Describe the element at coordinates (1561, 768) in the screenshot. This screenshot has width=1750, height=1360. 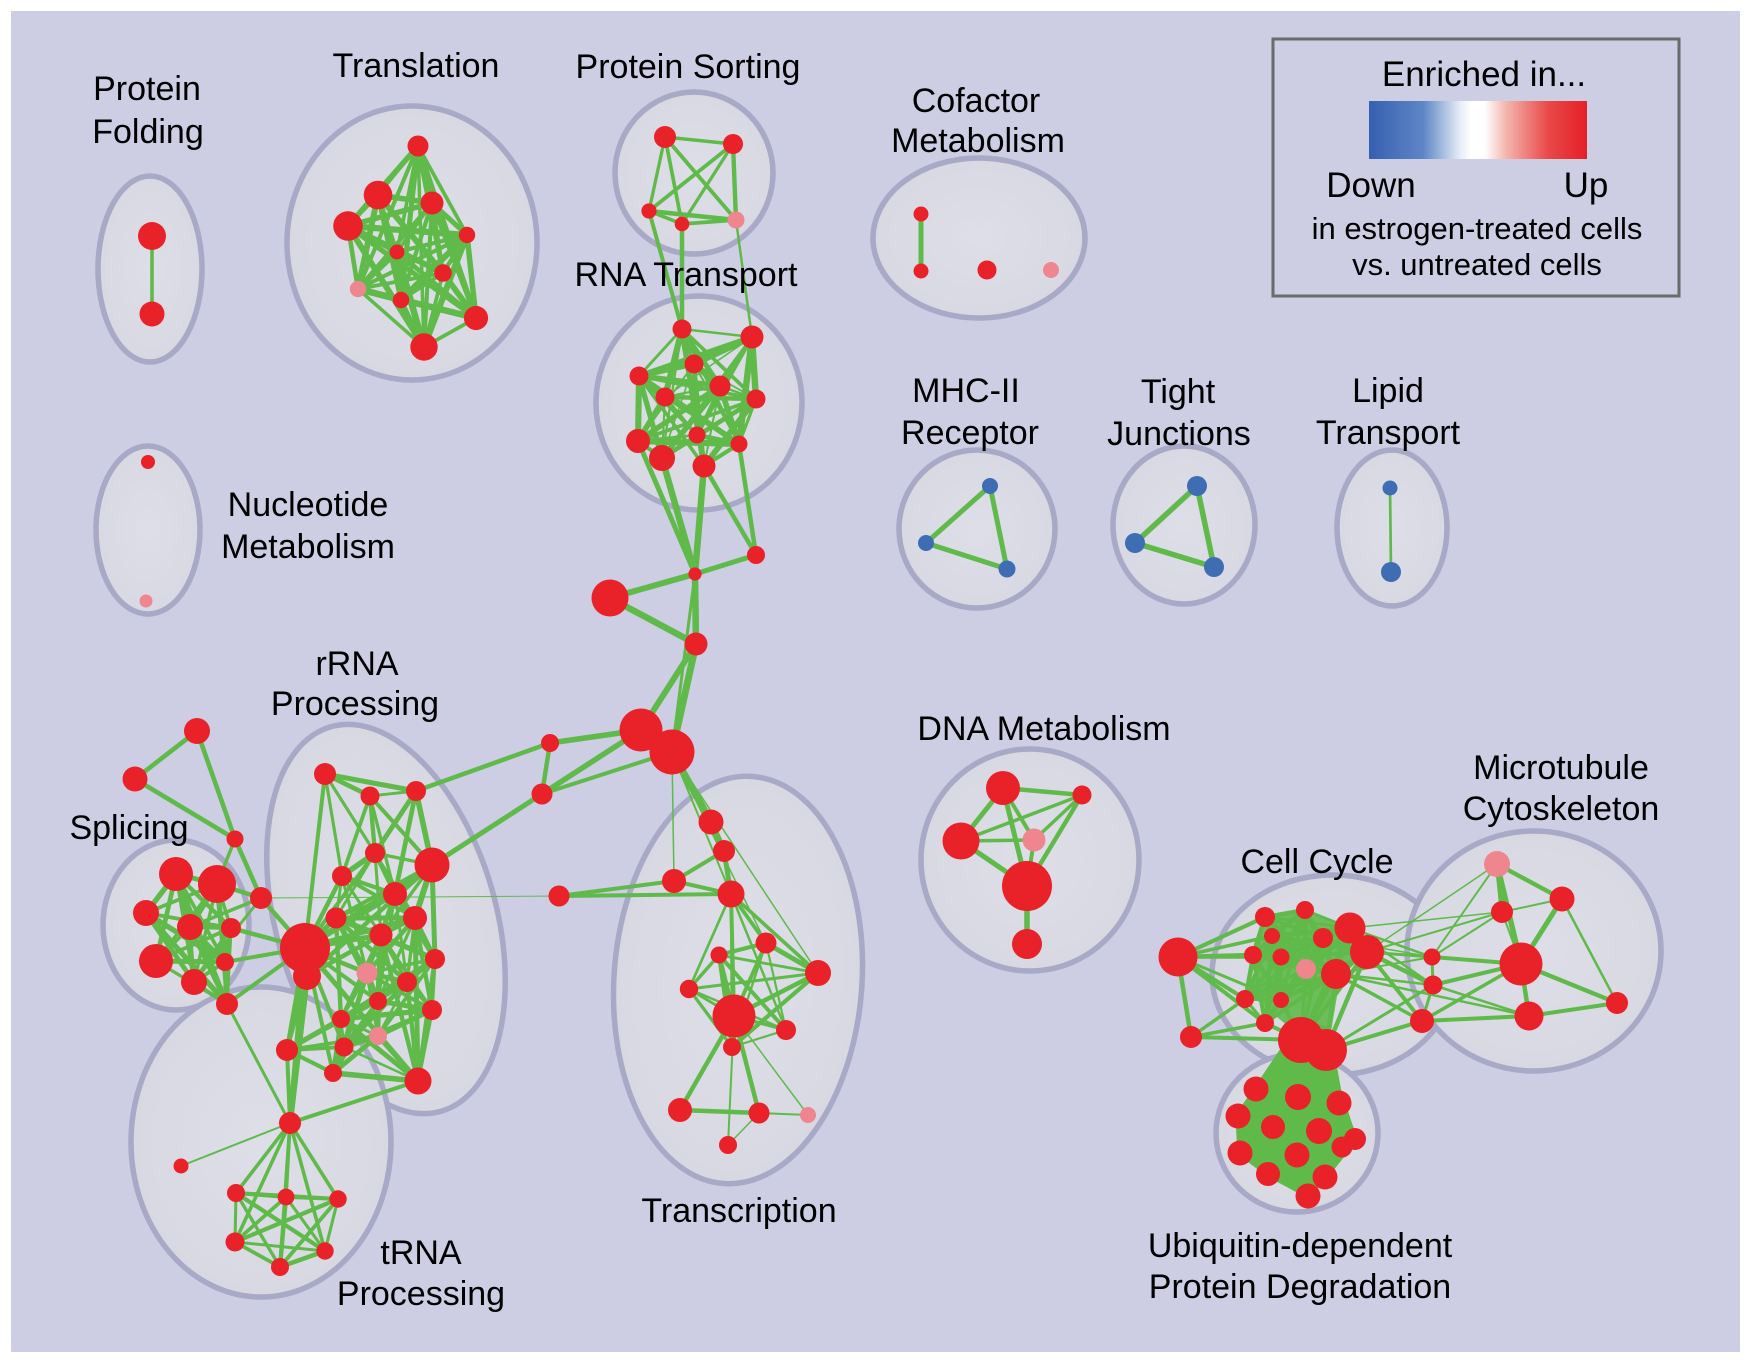
I see `svg-text: Microtubule` at that location.